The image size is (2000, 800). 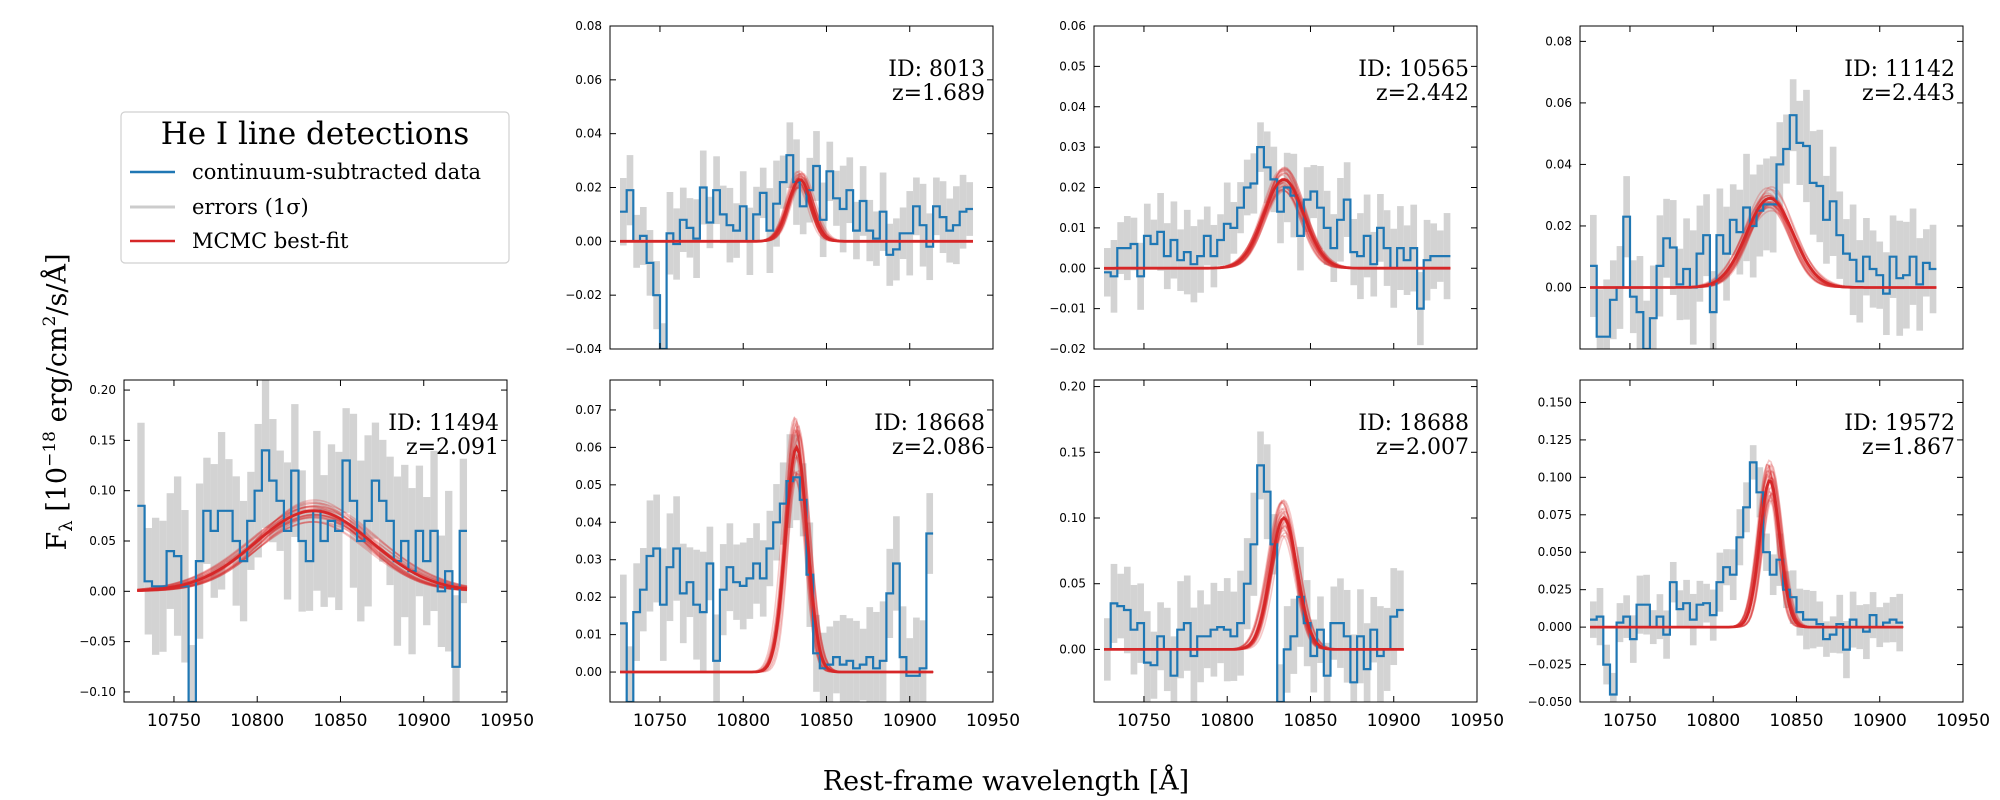 I want to click on redshift-label: z=2.443, so click(x=1908, y=93).